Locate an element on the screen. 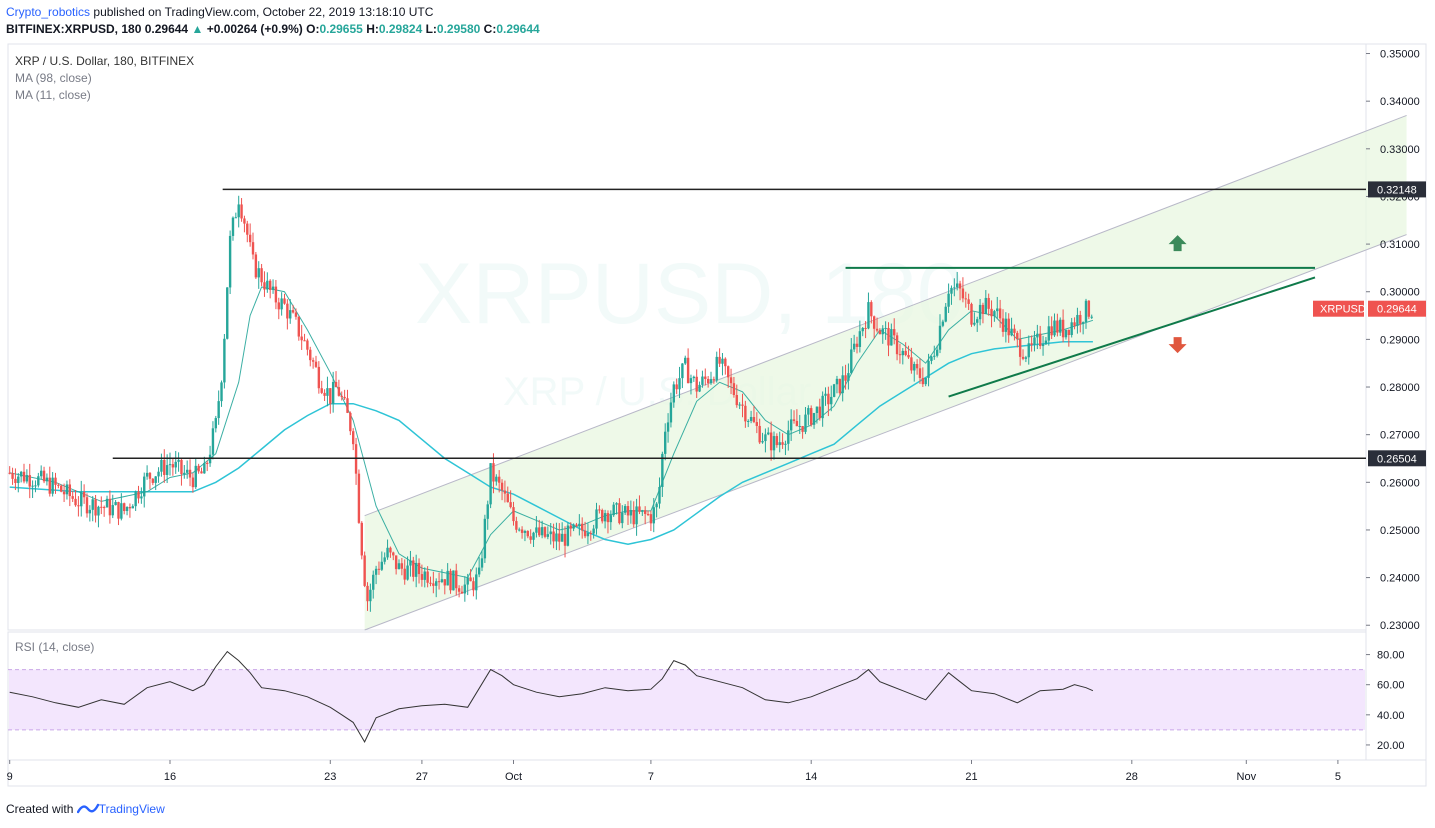  legend-title: XRP / U.S. Dollar, 180, BITFINEX is located at coordinates (105, 61).